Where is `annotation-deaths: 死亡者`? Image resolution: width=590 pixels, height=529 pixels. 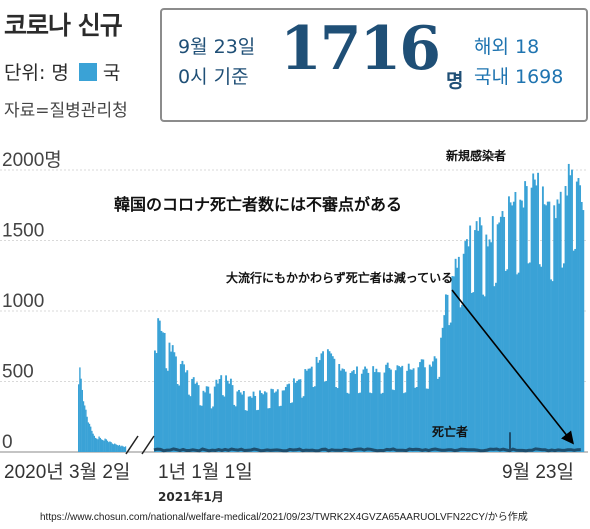
annotation-deaths: 死亡者 is located at coordinates (450, 431).